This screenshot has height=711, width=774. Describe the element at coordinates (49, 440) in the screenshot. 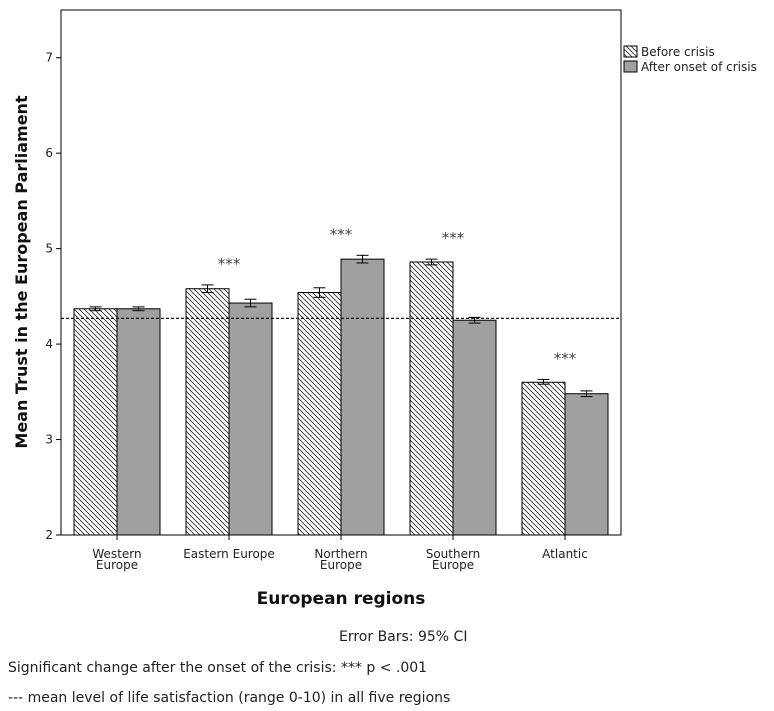

I see `y-tick-label: 3` at that location.